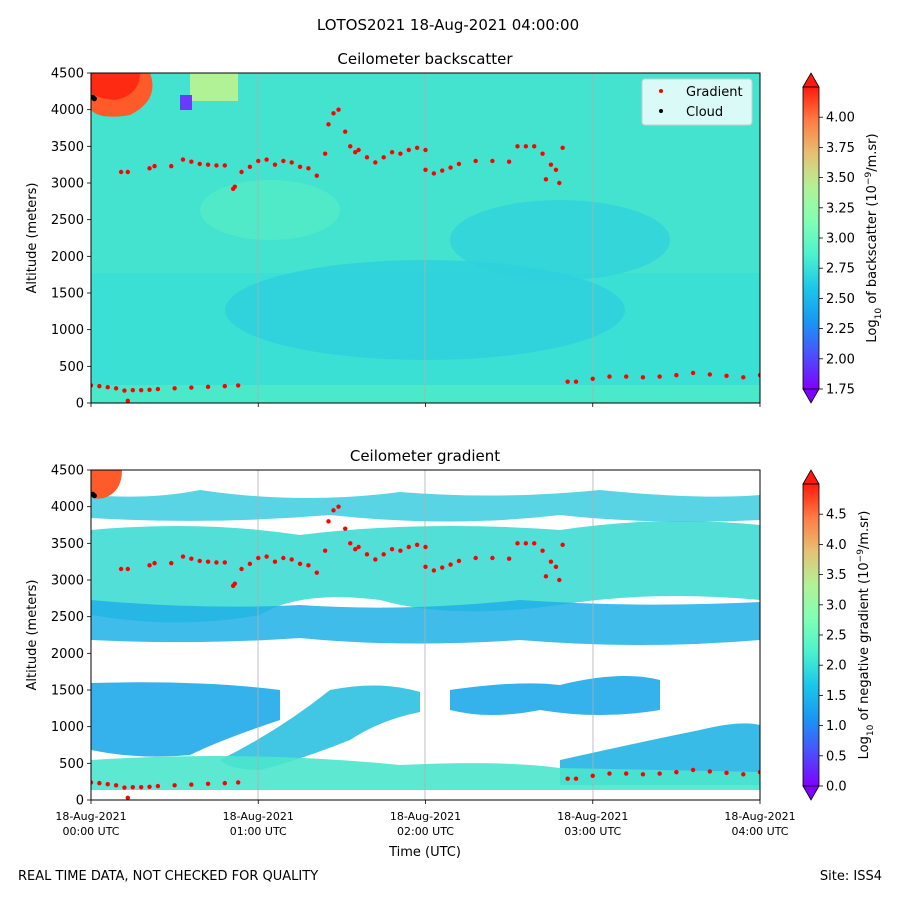 This screenshot has height=900, width=900. What do you see at coordinates (67, 544) in the screenshot?
I see `y-tick-label: 3500` at bounding box center [67, 544].